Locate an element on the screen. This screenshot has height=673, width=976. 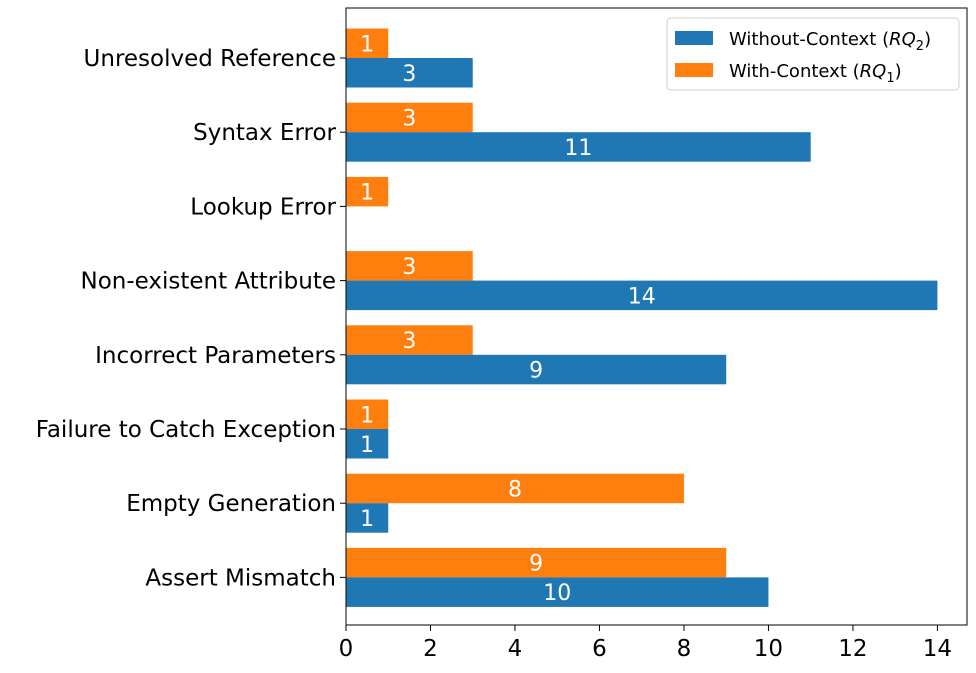
legend-swatch-without-context is located at coordinates (694, 38).